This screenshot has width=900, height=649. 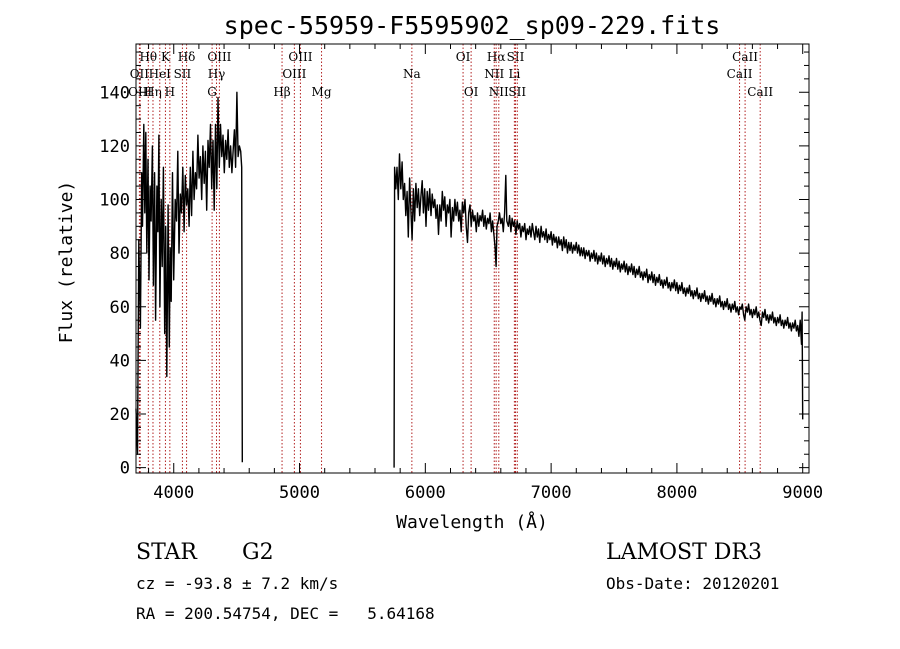 What do you see at coordinates (120, 308) in the screenshot?
I see `y-tick-label: 60` at bounding box center [120, 308].